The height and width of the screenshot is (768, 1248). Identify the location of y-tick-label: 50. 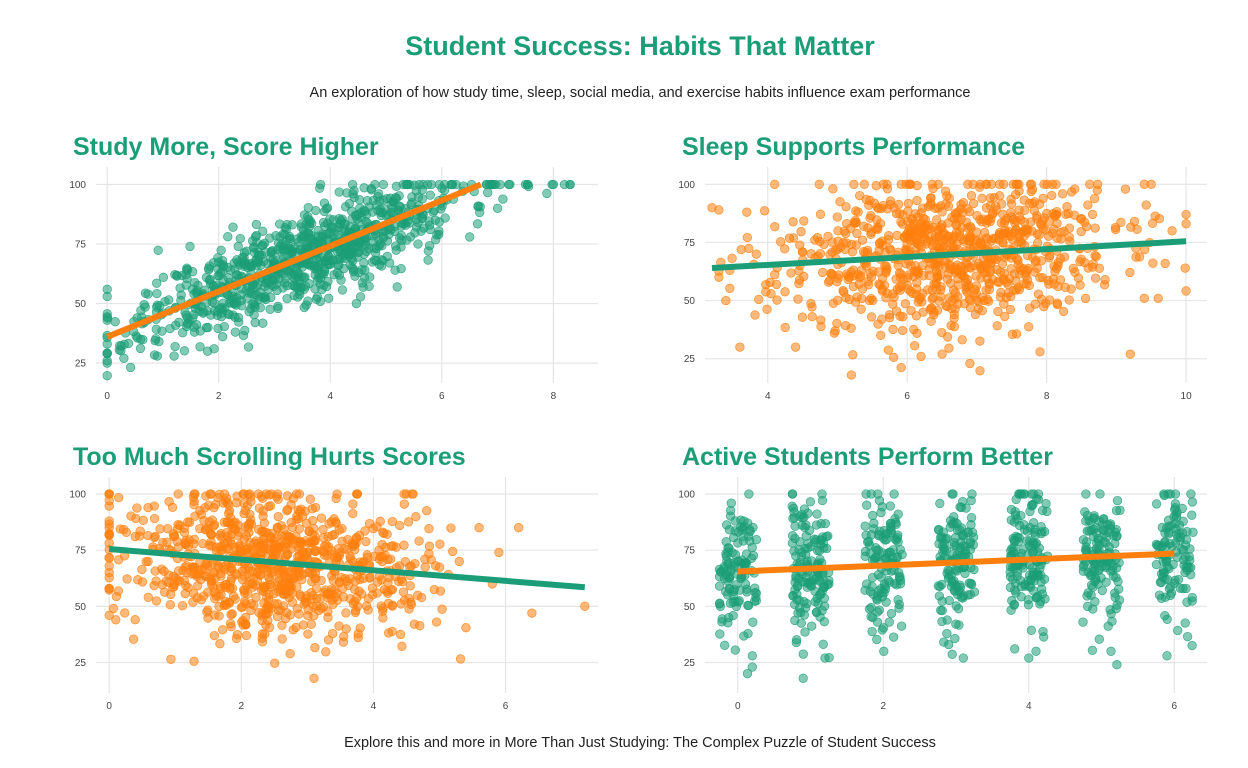
(690, 607).